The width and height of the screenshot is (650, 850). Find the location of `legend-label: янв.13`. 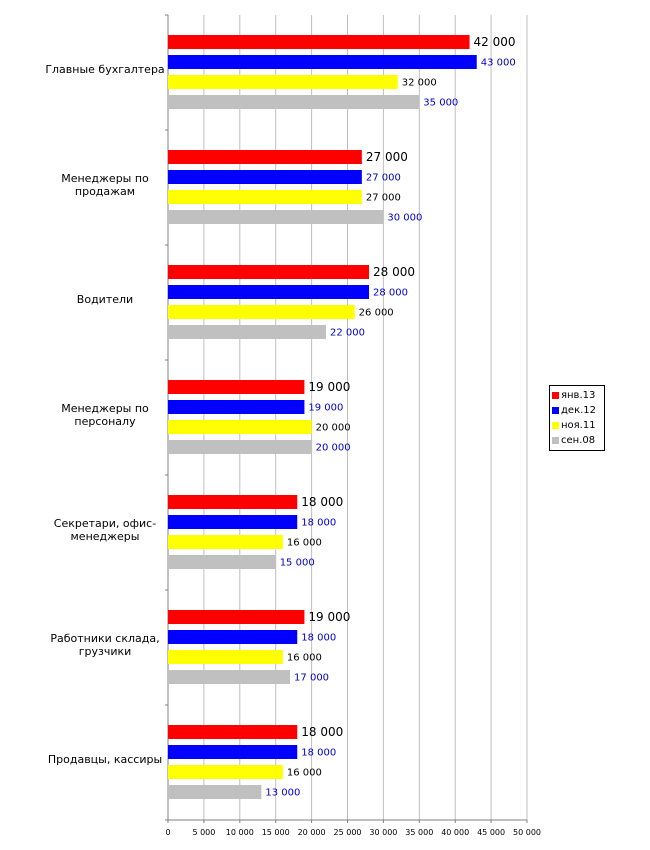

legend-label: янв.13 is located at coordinates (578, 395).